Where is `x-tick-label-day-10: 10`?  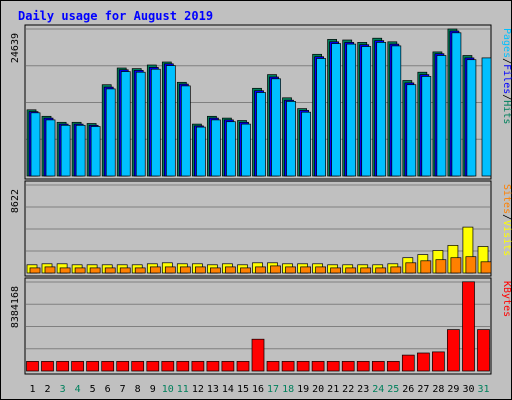
x-tick-label-day-10: 10 is located at coordinates (168, 389).